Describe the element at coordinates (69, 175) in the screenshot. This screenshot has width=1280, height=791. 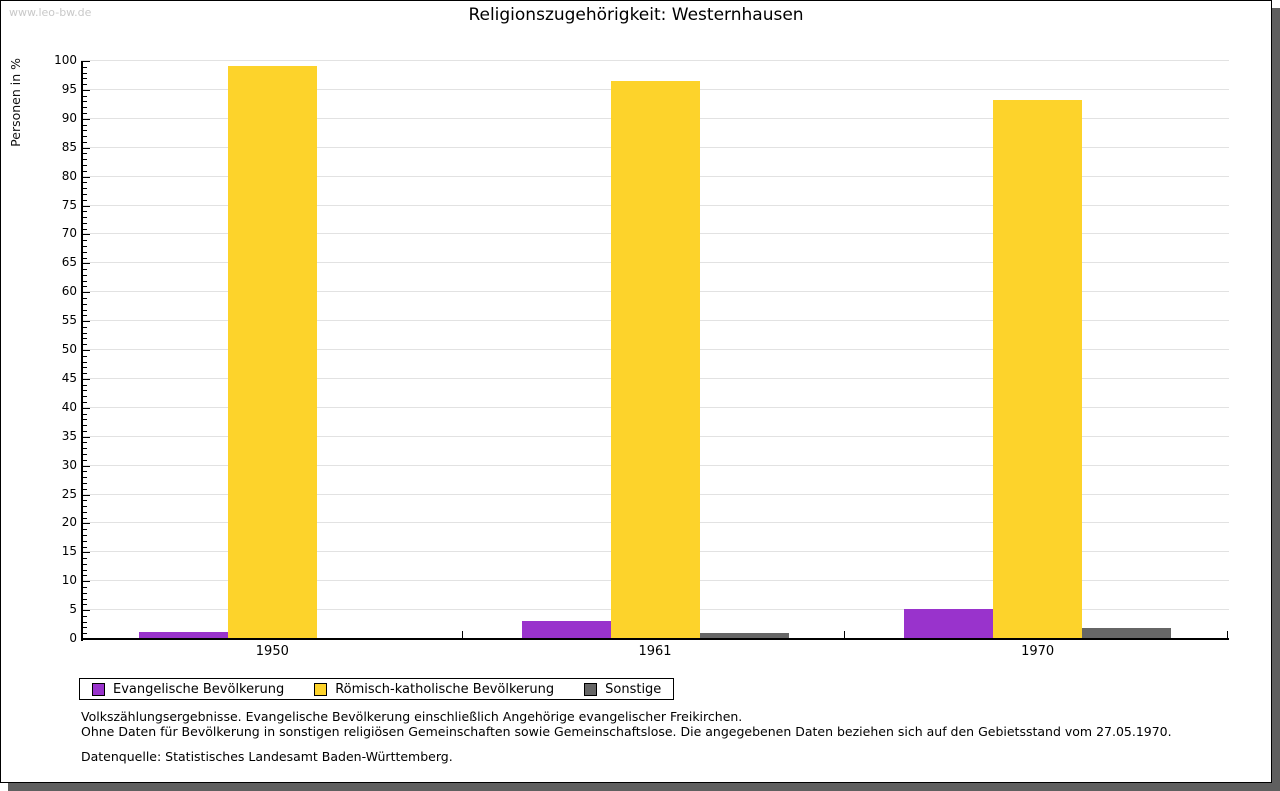
I see `y-tick-label: 80` at that location.